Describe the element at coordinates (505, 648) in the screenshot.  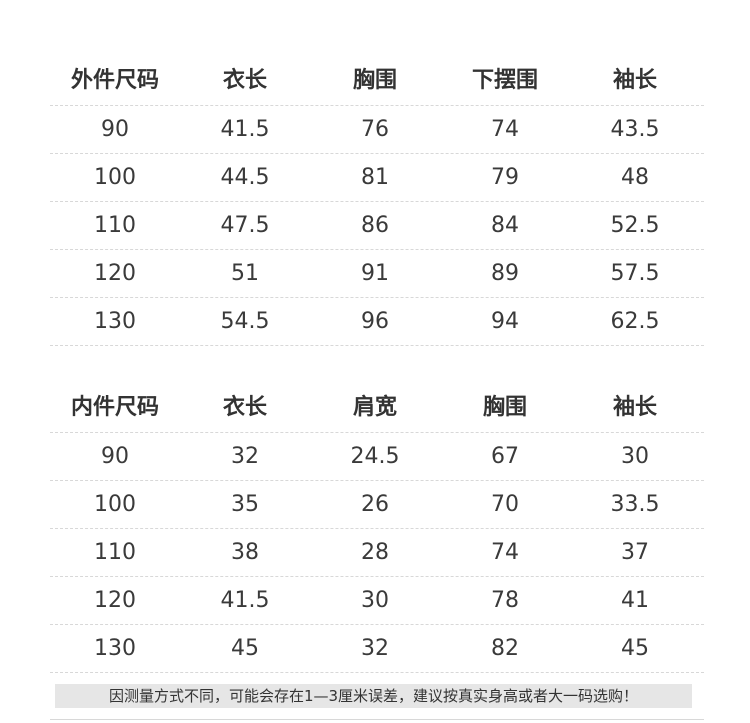
I see `table-cell: 82` at that location.